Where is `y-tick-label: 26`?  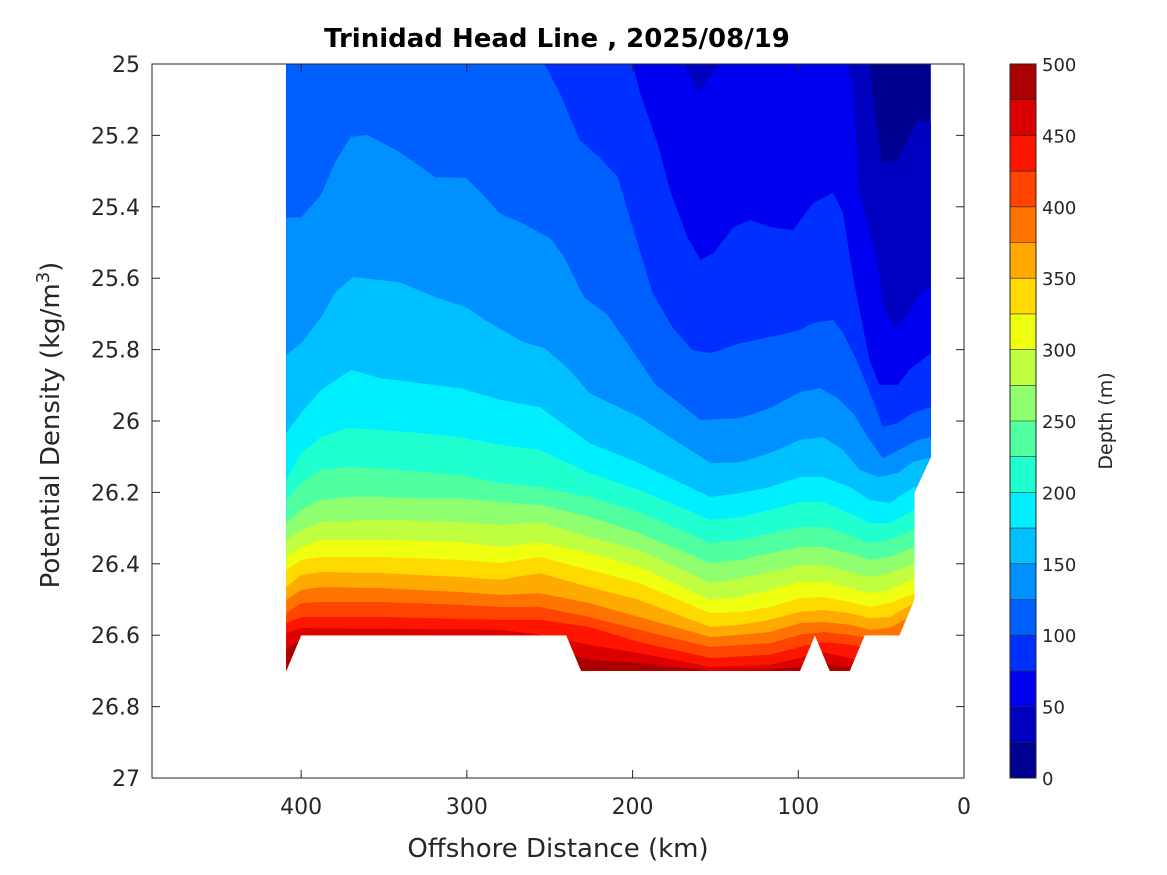 y-tick-label: 26 is located at coordinates (126, 422).